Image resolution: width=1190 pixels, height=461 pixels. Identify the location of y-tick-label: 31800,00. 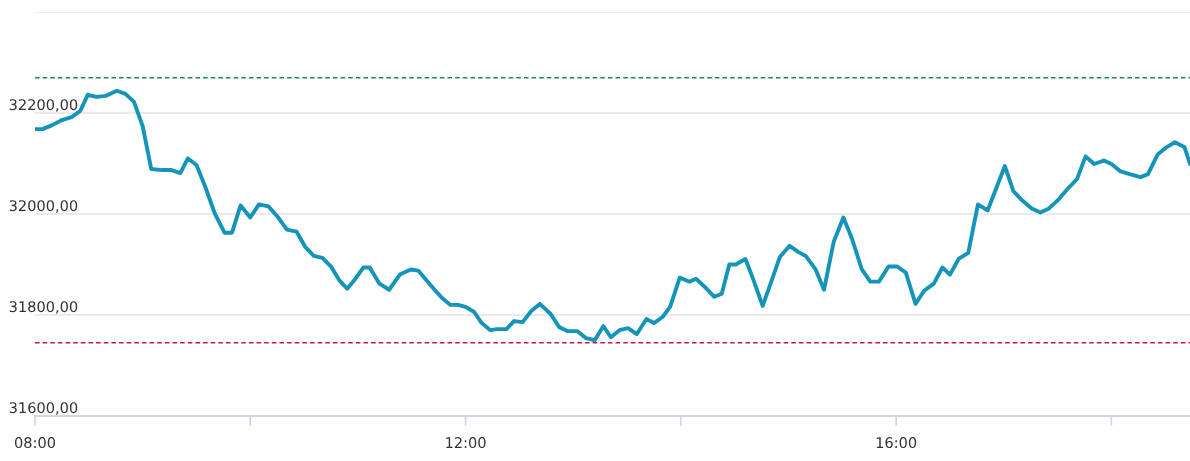
(43, 307).